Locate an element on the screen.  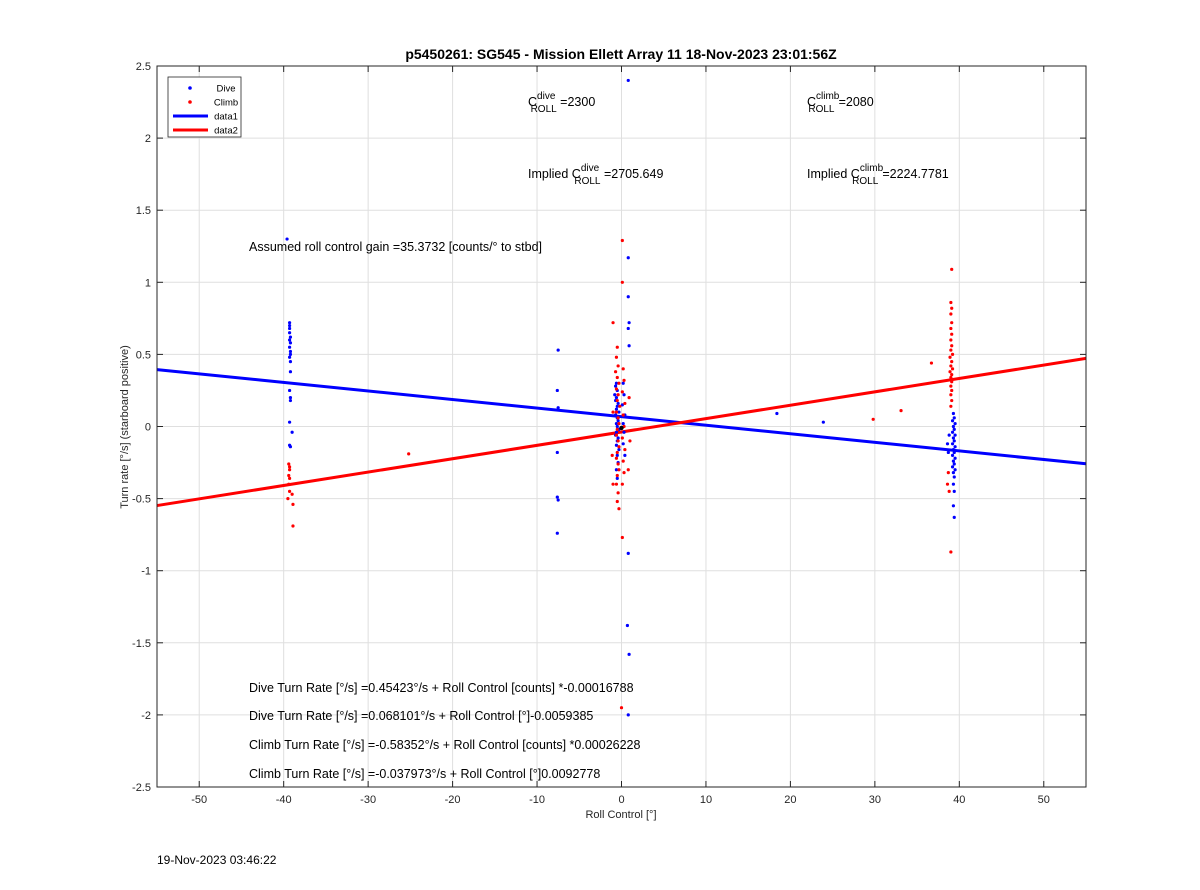
annotation-implied-dive: Implied Cdive ROLL =2705.649 is located at coordinates (595, 175).